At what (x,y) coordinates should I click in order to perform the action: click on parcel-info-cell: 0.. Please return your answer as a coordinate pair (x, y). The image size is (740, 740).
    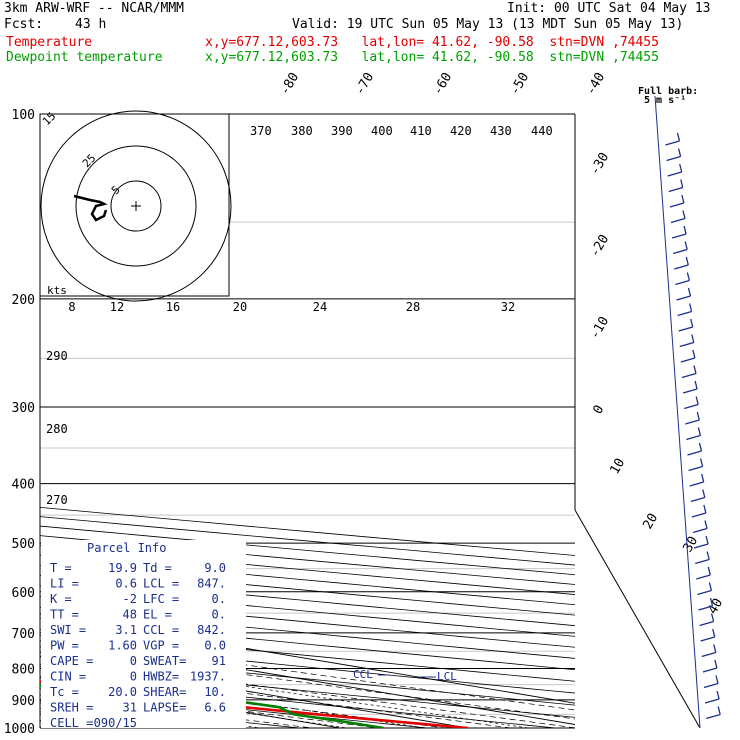
    Looking at the image, I should click on (219, 599).